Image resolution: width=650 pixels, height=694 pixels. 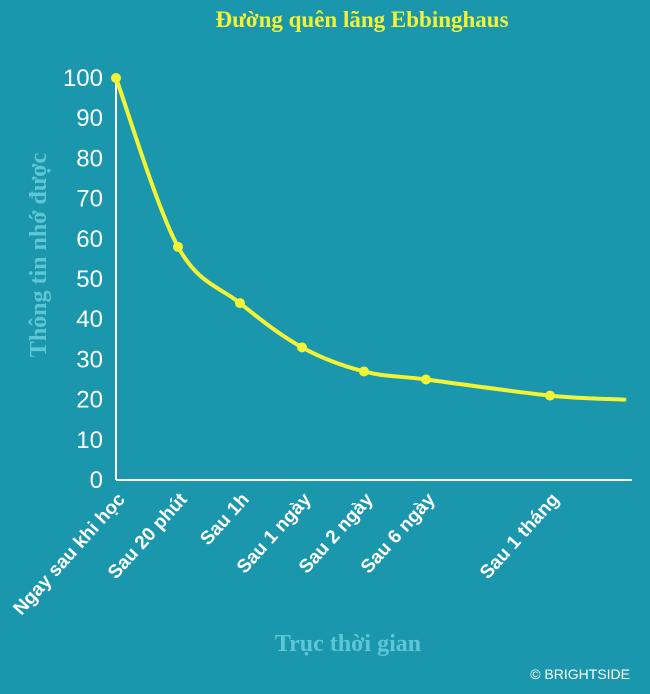 What do you see at coordinates (361, 19) in the screenshot?
I see `chart-title: Đường quên lãng Ebbinghaus` at bounding box center [361, 19].